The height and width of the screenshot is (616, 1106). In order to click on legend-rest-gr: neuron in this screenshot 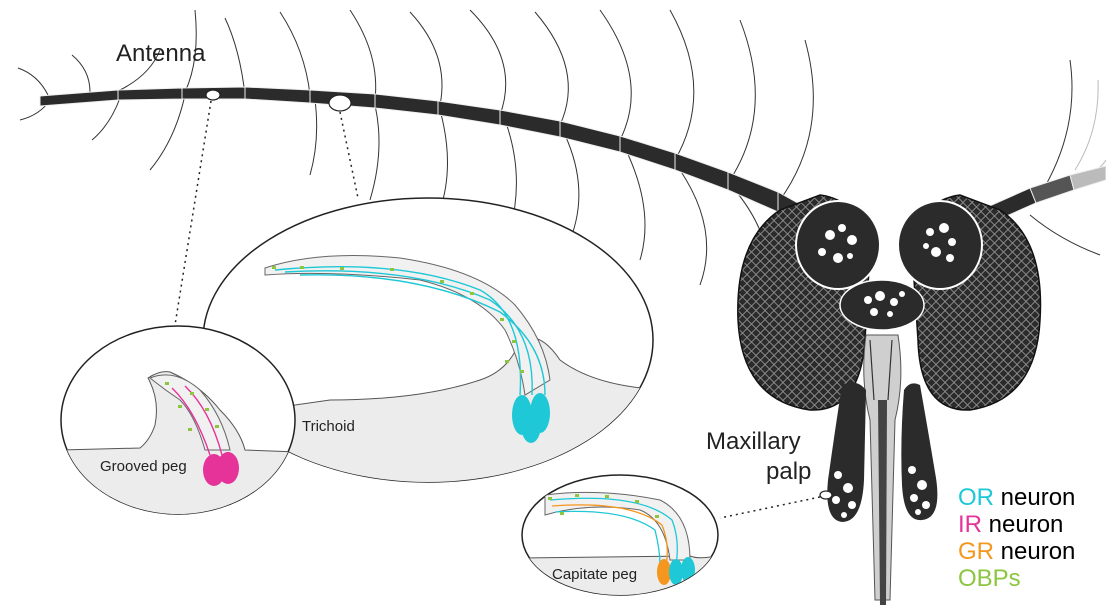, I will do `click(1035, 551)`.